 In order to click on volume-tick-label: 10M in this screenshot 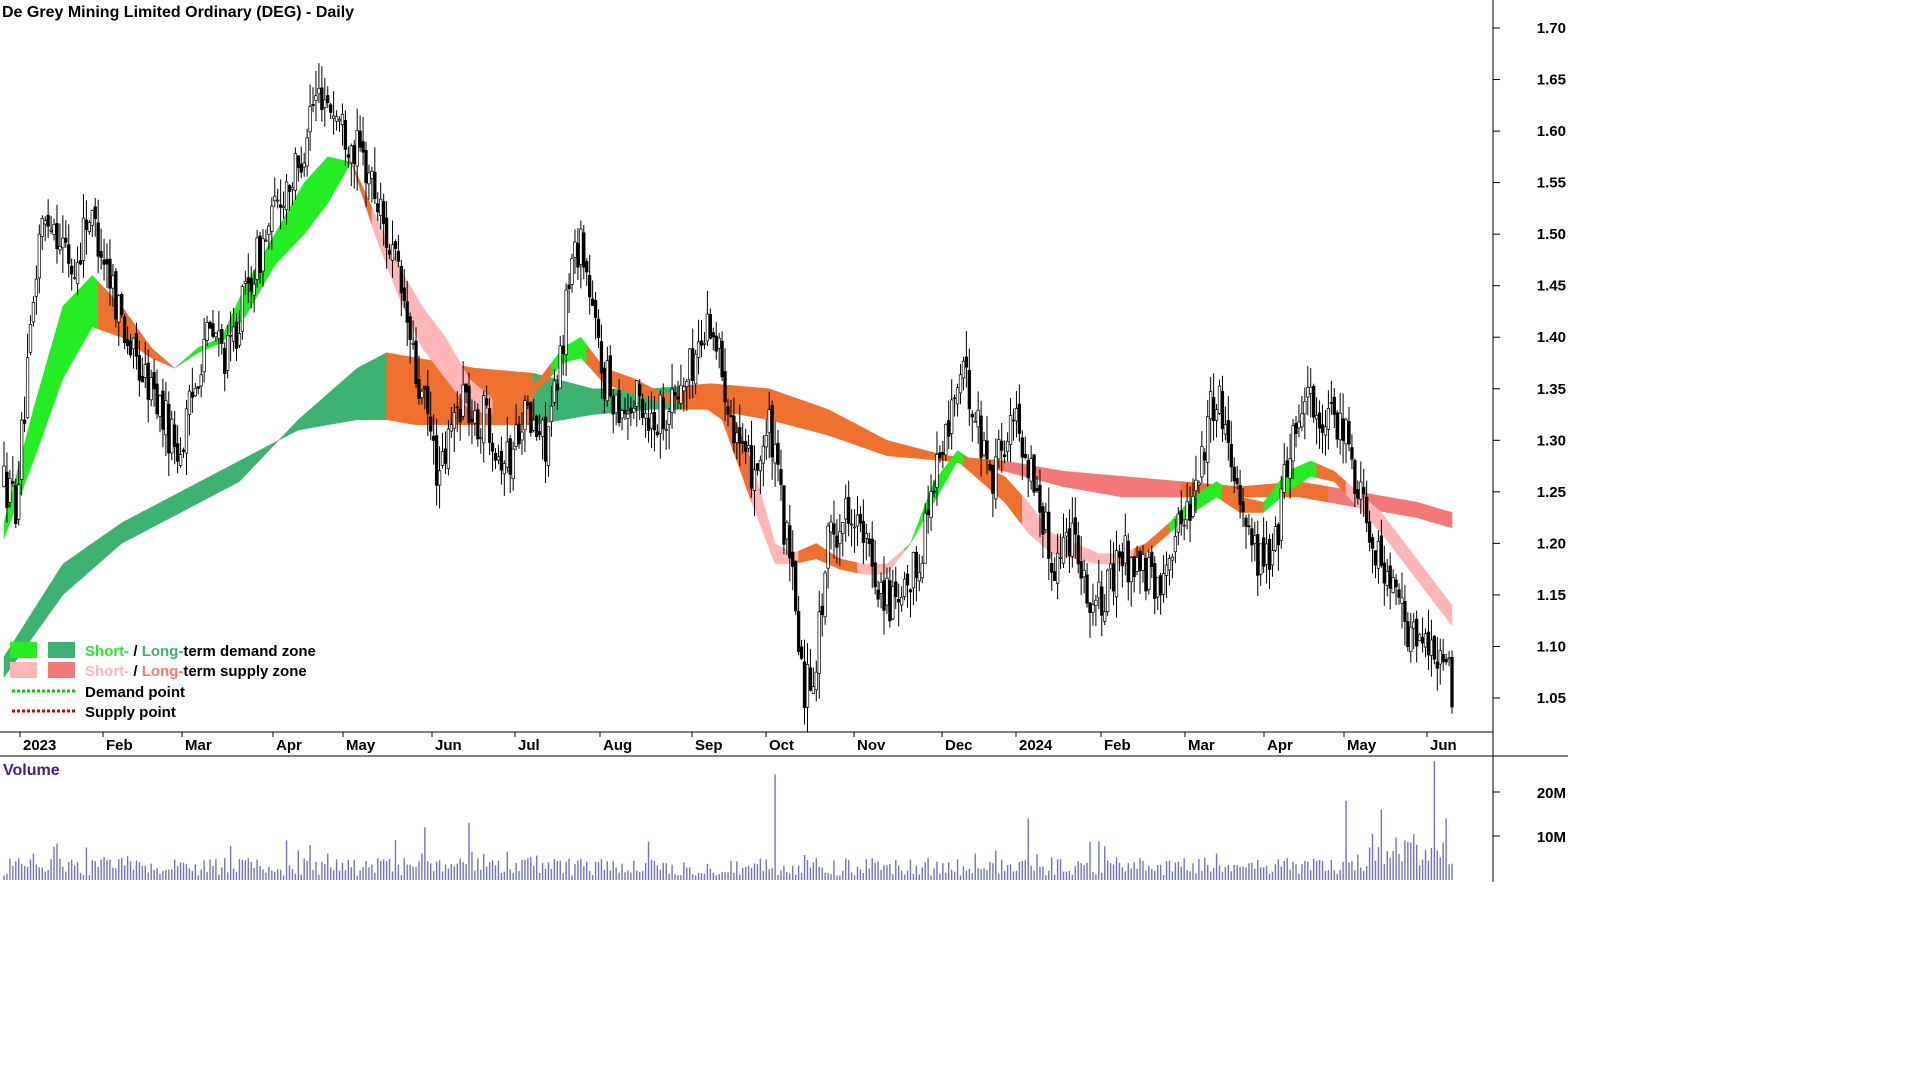, I will do `click(1551, 837)`.